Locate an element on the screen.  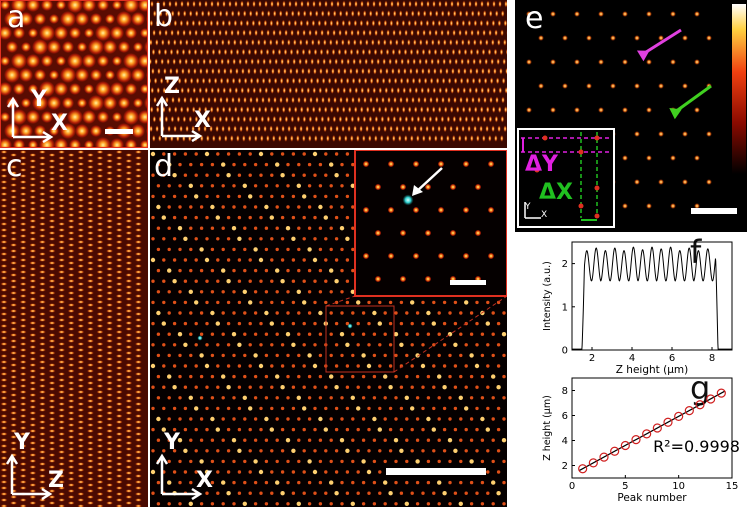
chart-g-point is located at coordinates (615, 451).